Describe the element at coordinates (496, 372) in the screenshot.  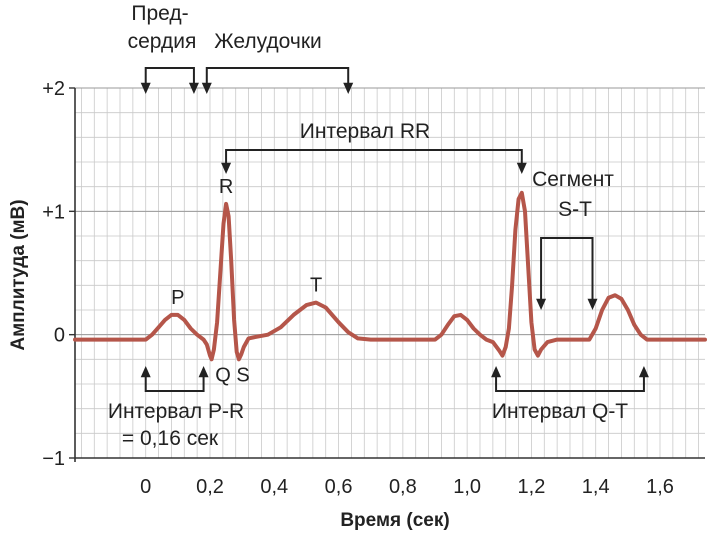
I see `qt-bracket-arrow-left` at that location.